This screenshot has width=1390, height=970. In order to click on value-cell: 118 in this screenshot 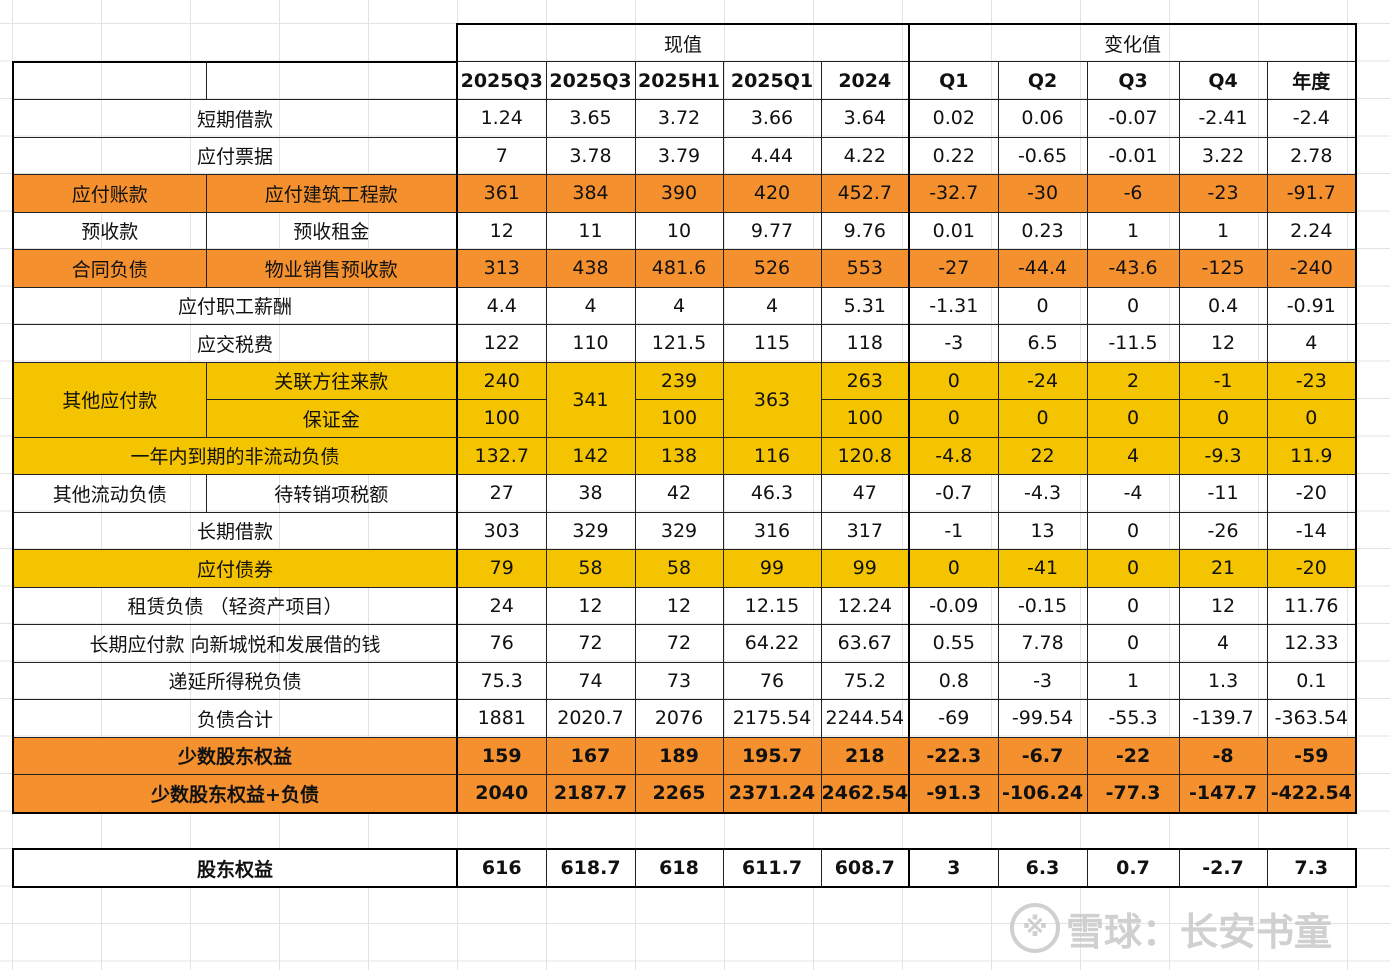, I will do `click(865, 343)`.